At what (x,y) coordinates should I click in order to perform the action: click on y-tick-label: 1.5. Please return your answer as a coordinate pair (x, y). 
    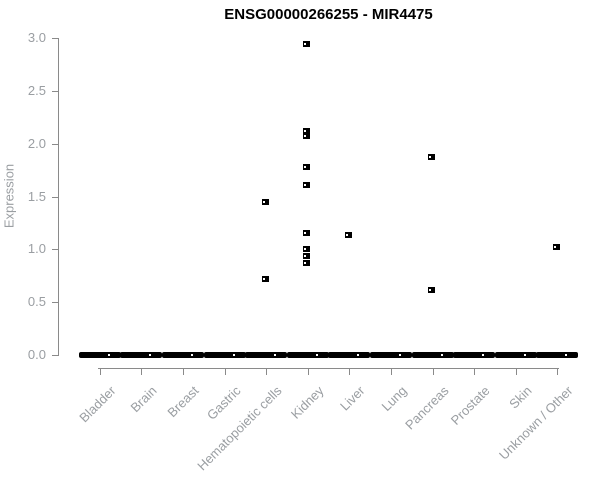
    Looking at the image, I should click on (36, 196).